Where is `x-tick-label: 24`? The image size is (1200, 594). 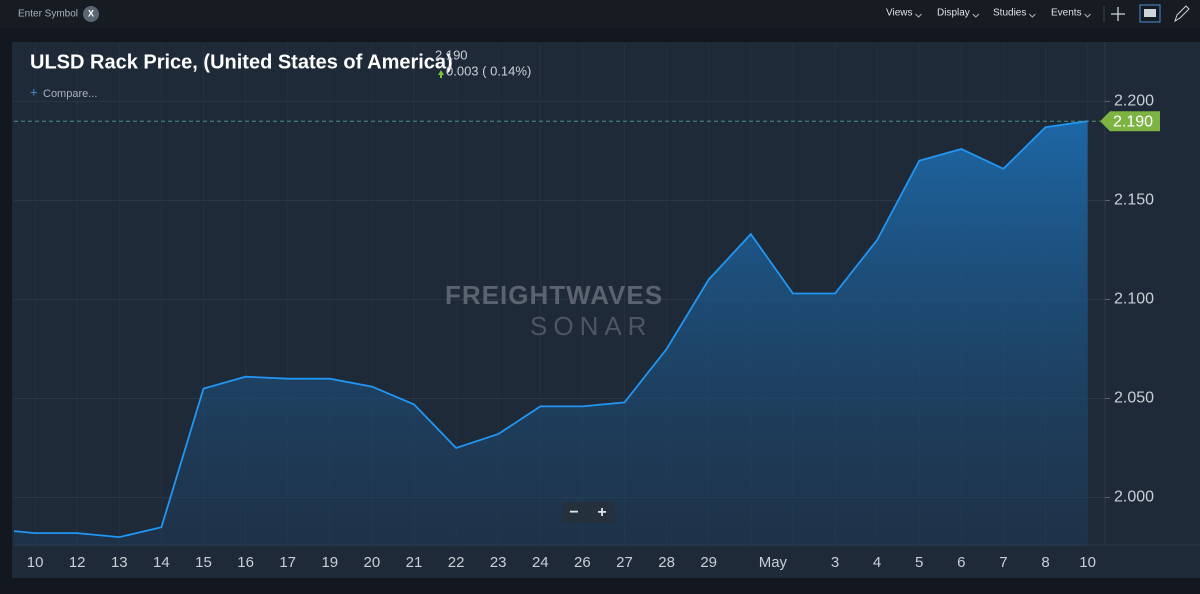 x-tick-label: 24 is located at coordinates (540, 562).